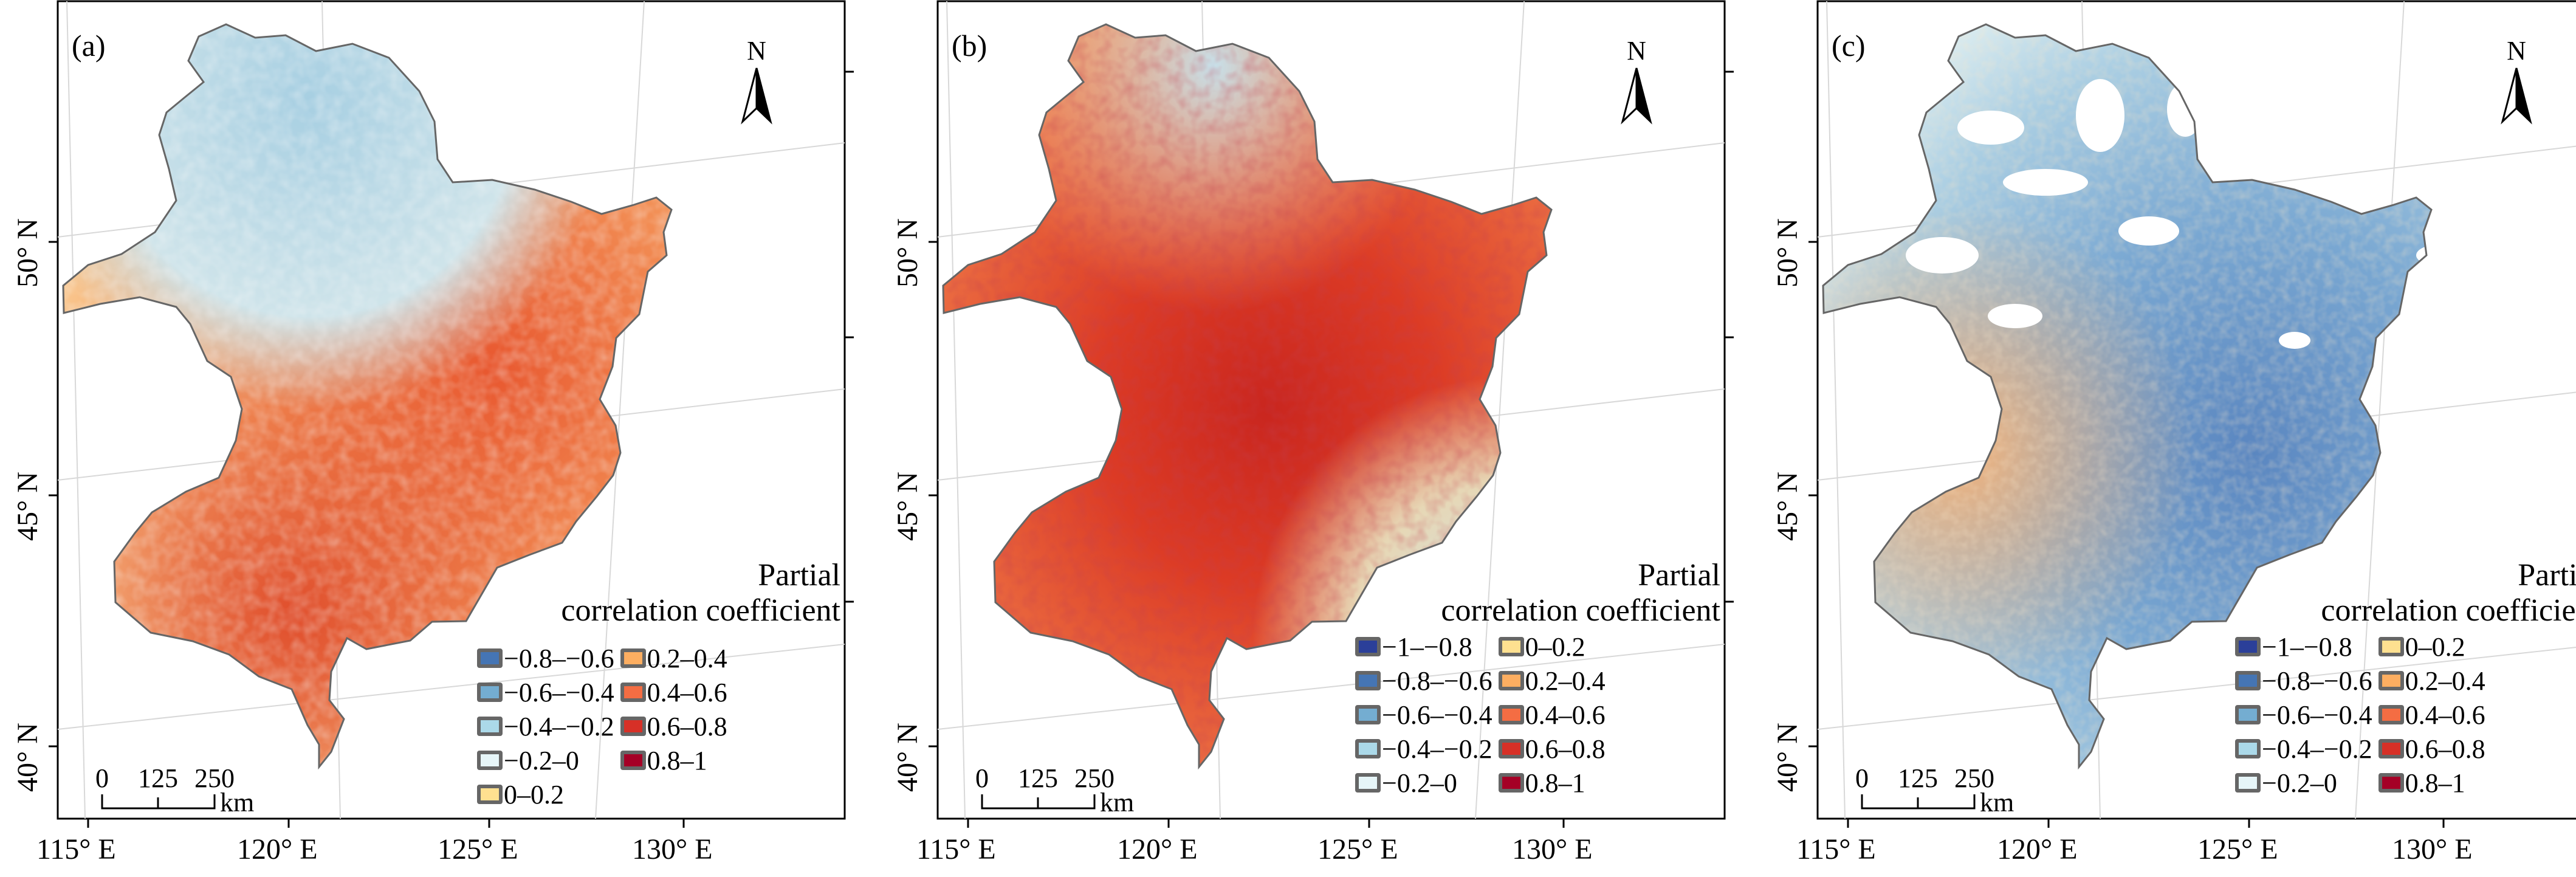 The width and height of the screenshot is (2576, 877). I want to click on panel-label: (c), so click(1849, 46).